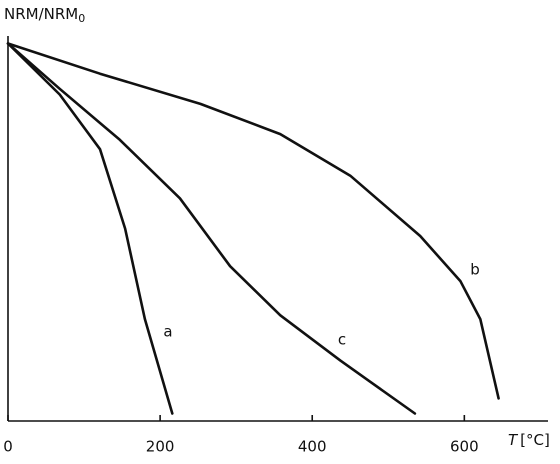  I want to click on y-label-subscript: 0, so click(81, 18).